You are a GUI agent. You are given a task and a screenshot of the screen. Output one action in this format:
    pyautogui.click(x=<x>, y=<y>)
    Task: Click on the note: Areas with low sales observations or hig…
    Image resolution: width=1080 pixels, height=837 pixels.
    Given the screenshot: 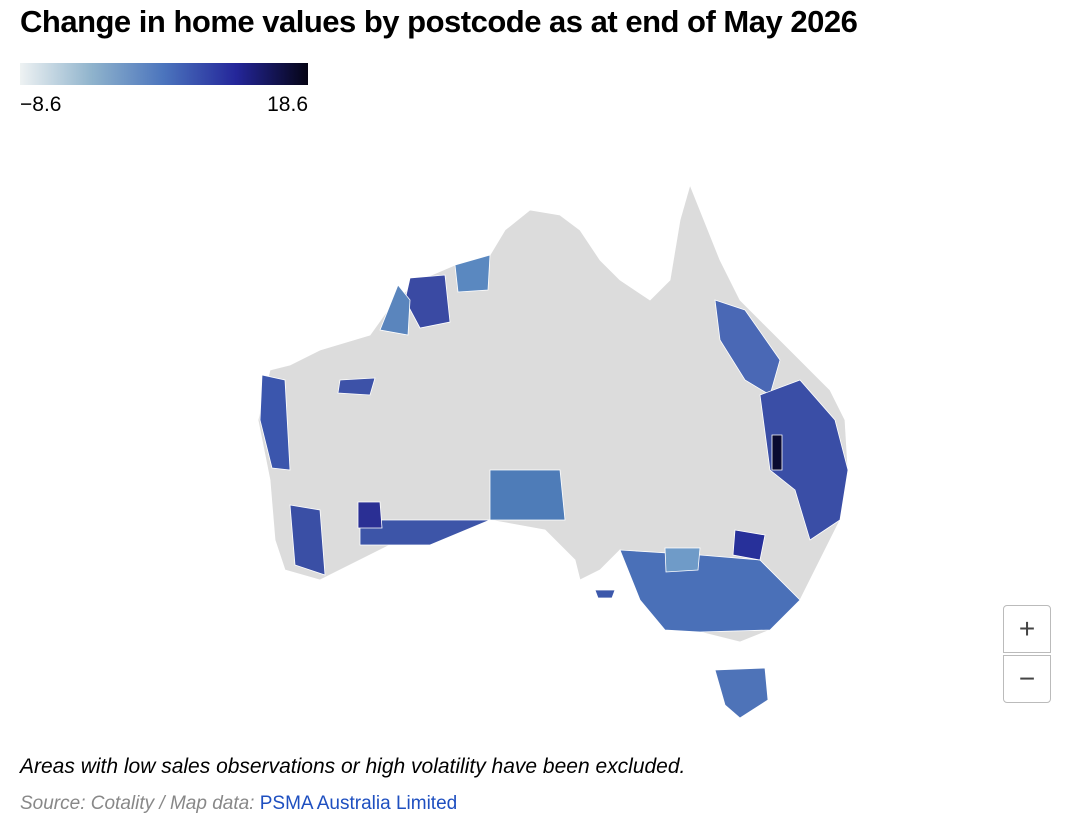 What is the action you would take?
    pyautogui.click(x=353, y=766)
    